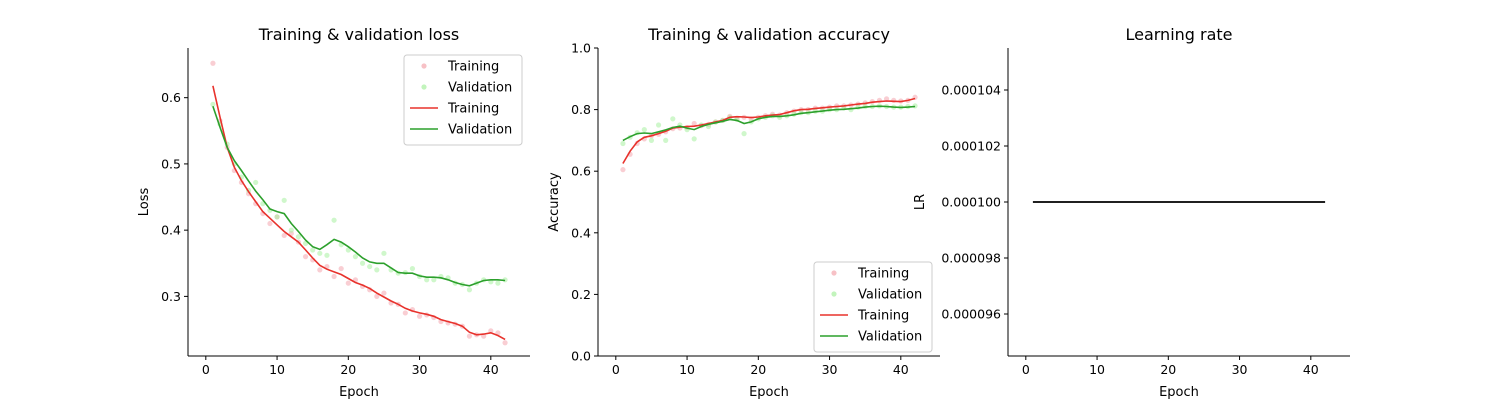 The height and width of the screenshot is (400, 1500). Describe the element at coordinates (554, 202) in the screenshot. I see `y-axis-label: Accuracy` at that location.